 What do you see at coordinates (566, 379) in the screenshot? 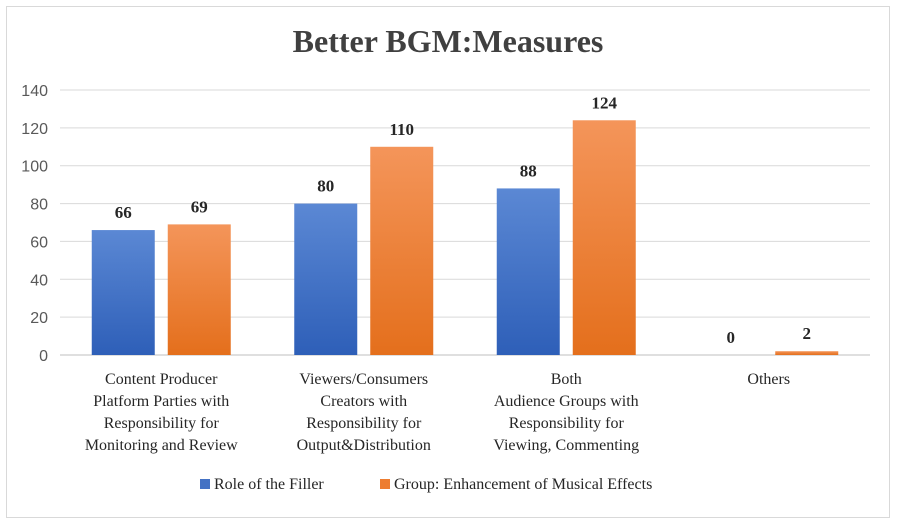
I see `category-label: Both` at bounding box center [566, 379].